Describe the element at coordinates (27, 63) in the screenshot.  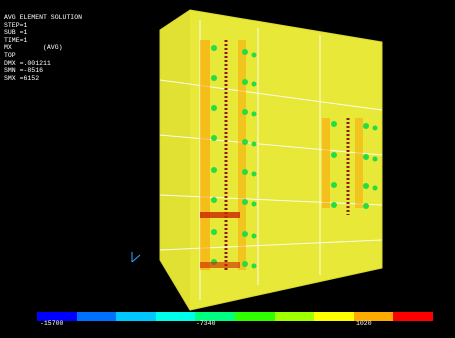
I see `legend-dmx: DMX =.001211` at that location.